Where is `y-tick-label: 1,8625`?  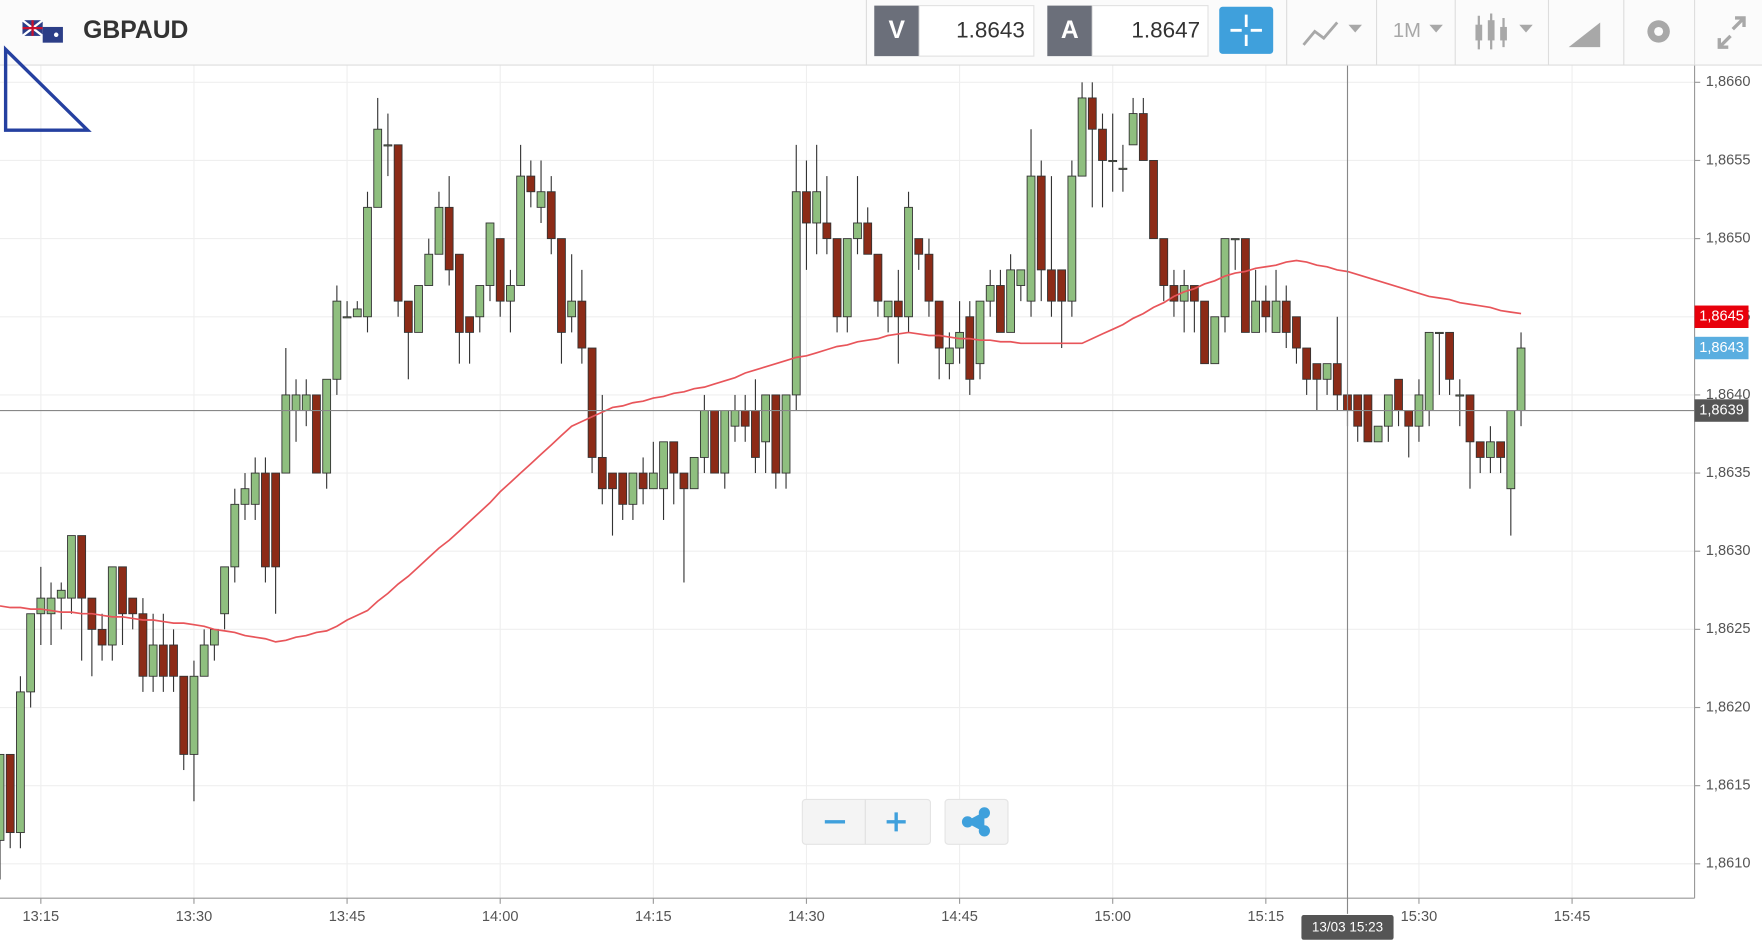 y-tick-label: 1,8625 is located at coordinates (1728, 629).